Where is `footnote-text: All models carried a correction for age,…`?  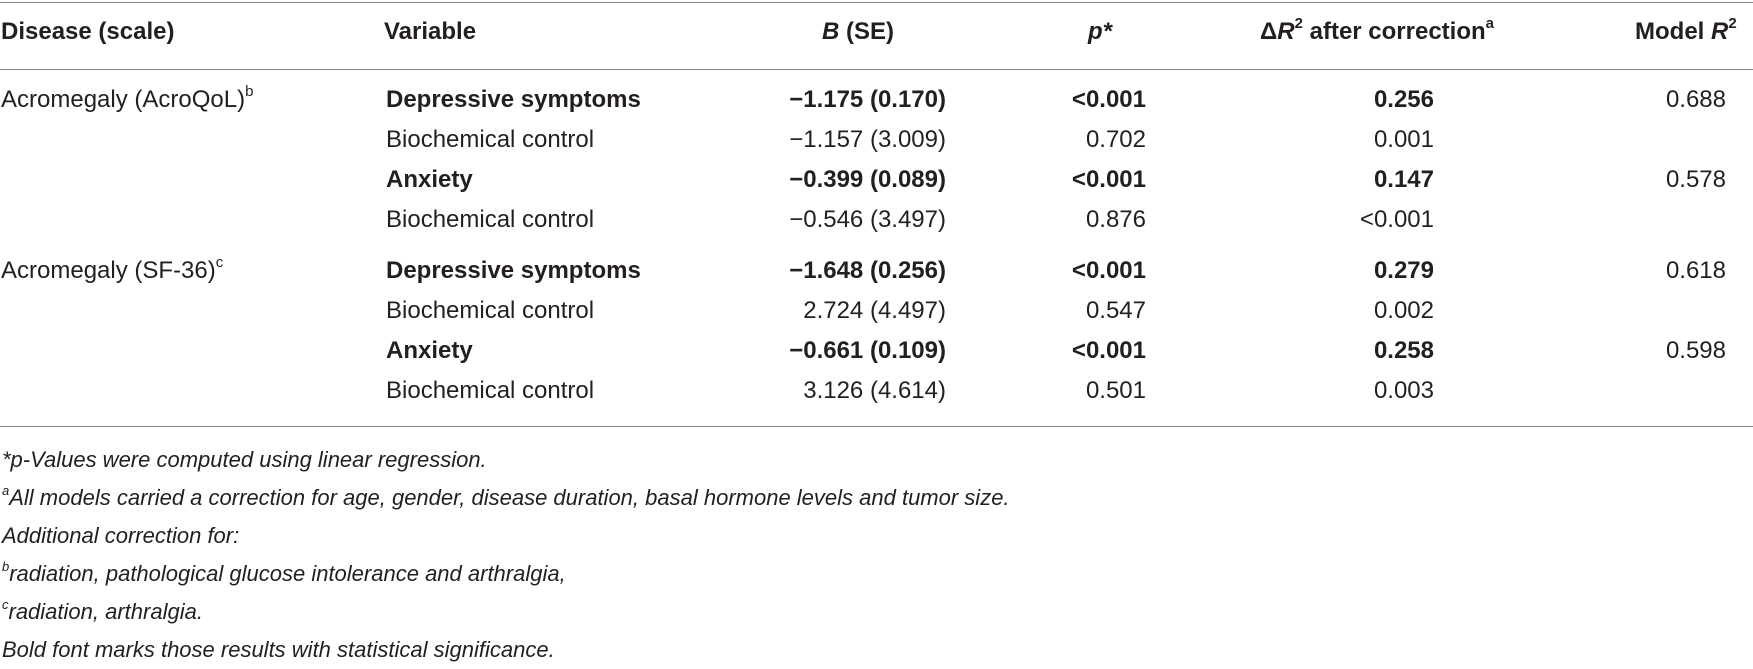
footnote-text: All models carried a correction for age,… is located at coordinates (509, 497).